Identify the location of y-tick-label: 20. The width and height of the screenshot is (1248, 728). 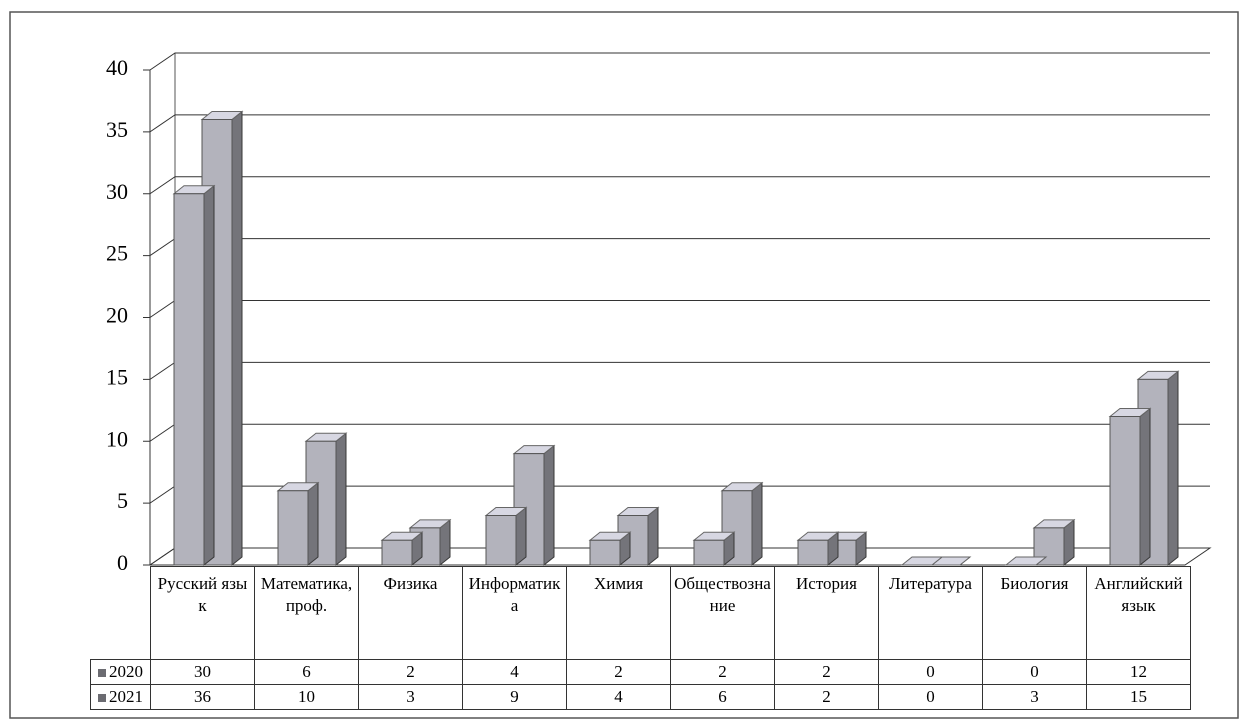
(117, 315).